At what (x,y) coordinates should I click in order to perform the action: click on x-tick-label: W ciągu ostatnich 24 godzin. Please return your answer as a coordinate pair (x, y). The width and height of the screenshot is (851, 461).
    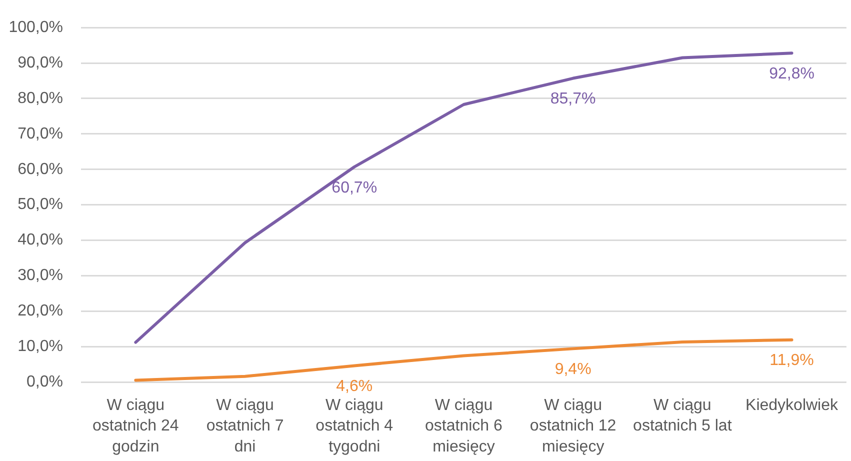
    Looking at the image, I should click on (135, 426).